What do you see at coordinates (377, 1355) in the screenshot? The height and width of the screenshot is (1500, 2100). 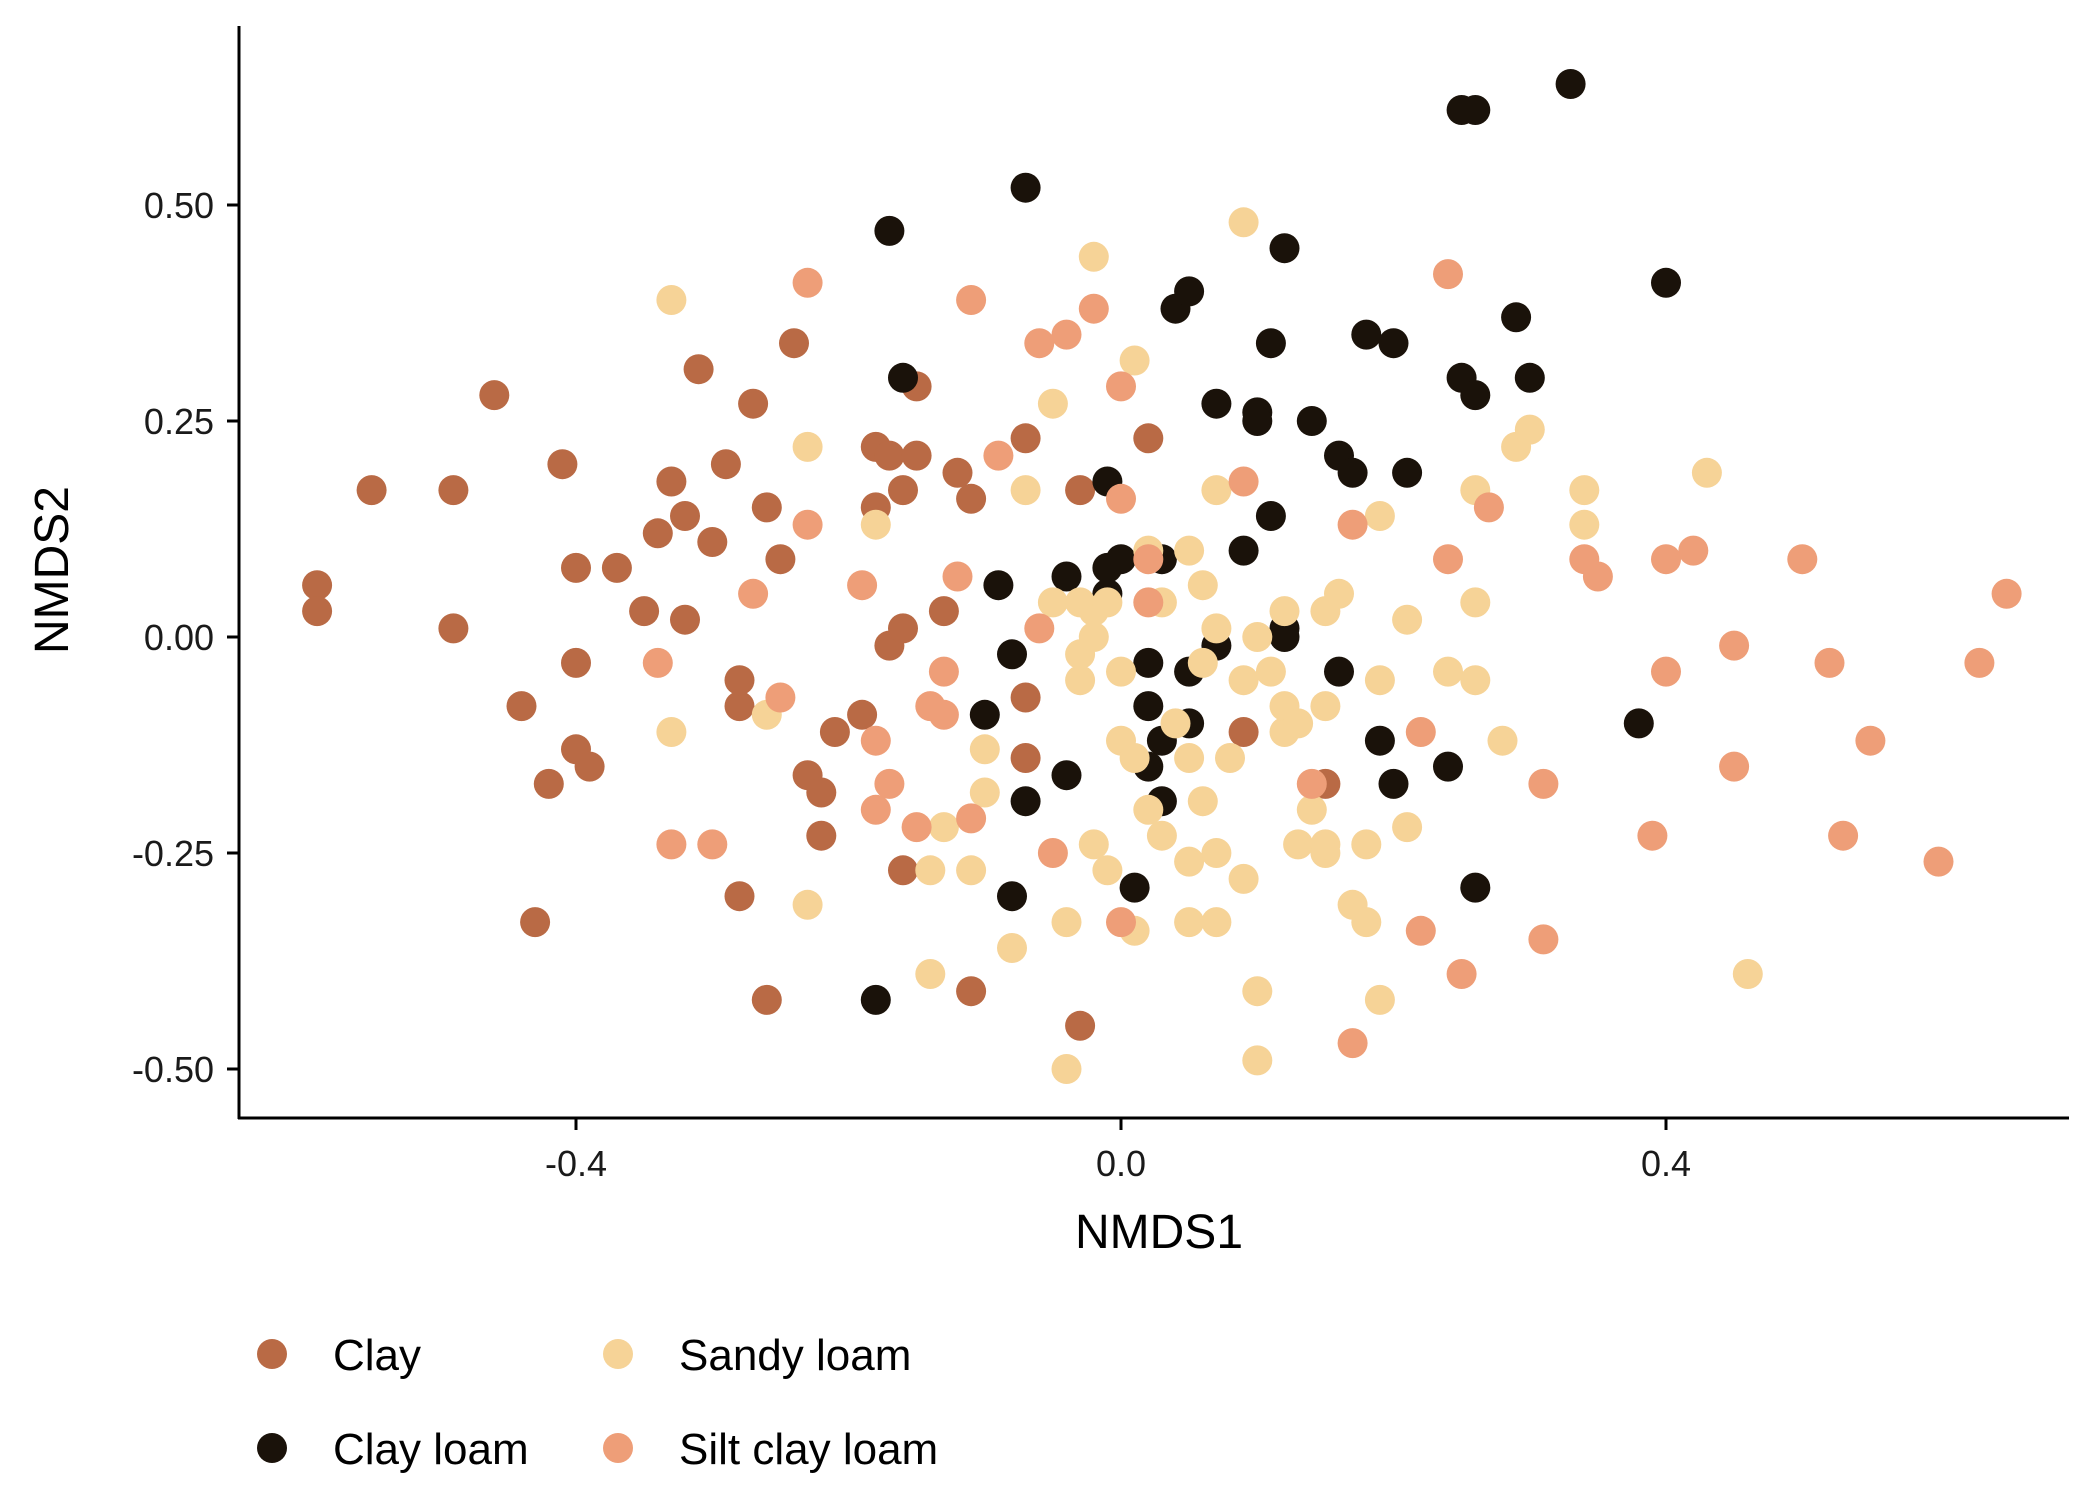 I see `legend-label-clay: Clay` at bounding box center [377, 1355].